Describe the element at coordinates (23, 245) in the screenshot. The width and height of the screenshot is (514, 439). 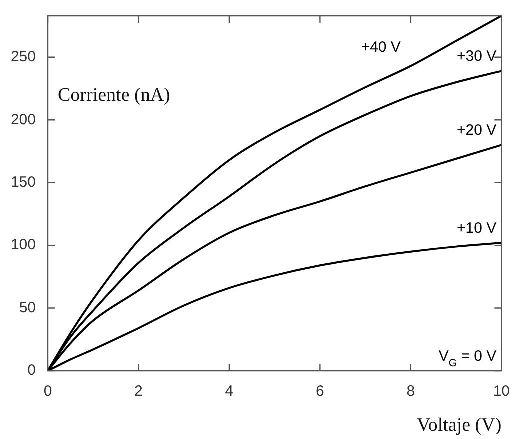
I see `y-tick-label: 100` at that location.